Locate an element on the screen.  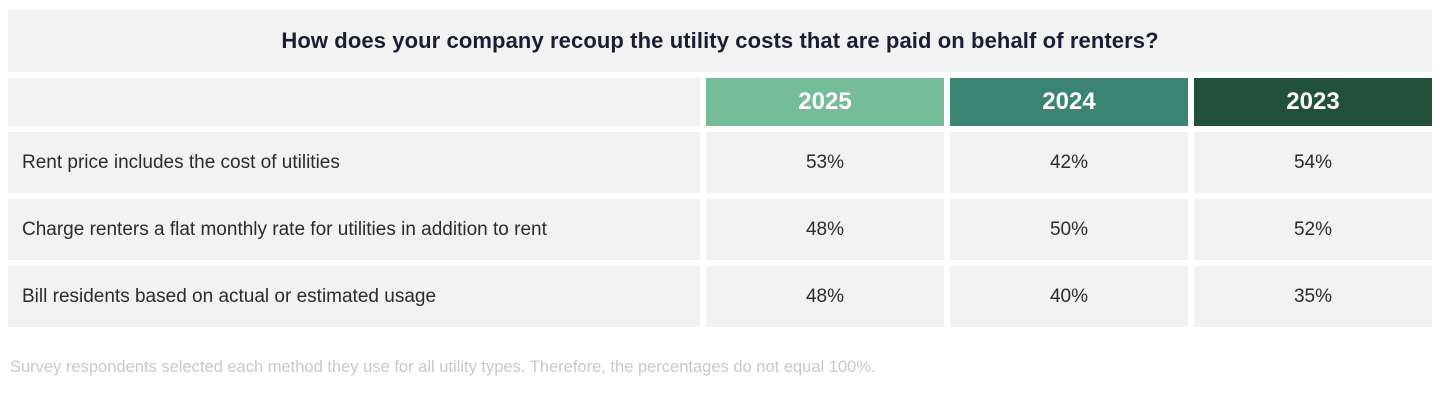
column-header-2024: 2024 is located at coordinates (1069, 102).